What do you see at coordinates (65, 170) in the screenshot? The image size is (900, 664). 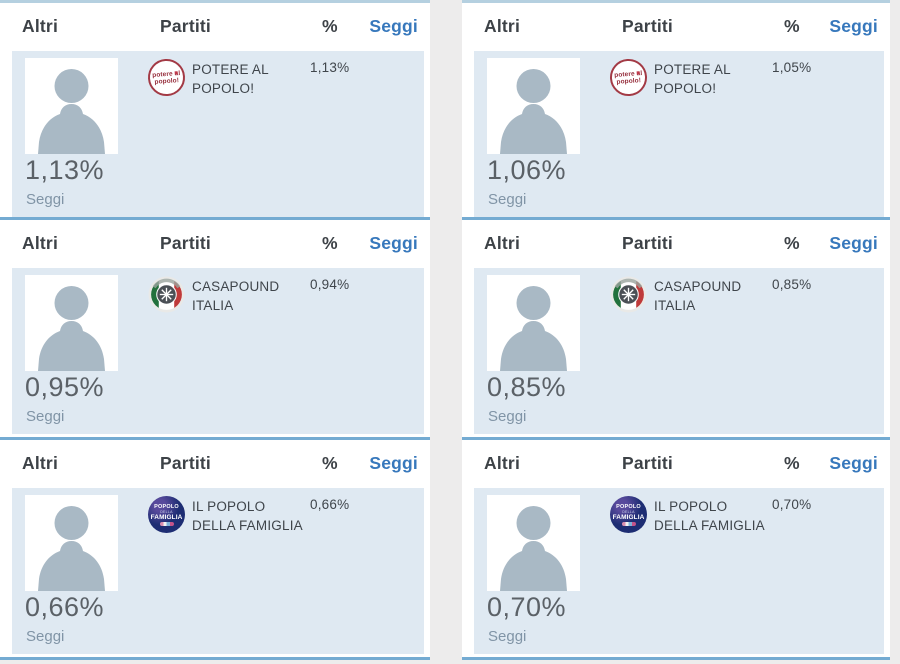 I see `total-percent: 1,13%` at bounding box center [65, 170].